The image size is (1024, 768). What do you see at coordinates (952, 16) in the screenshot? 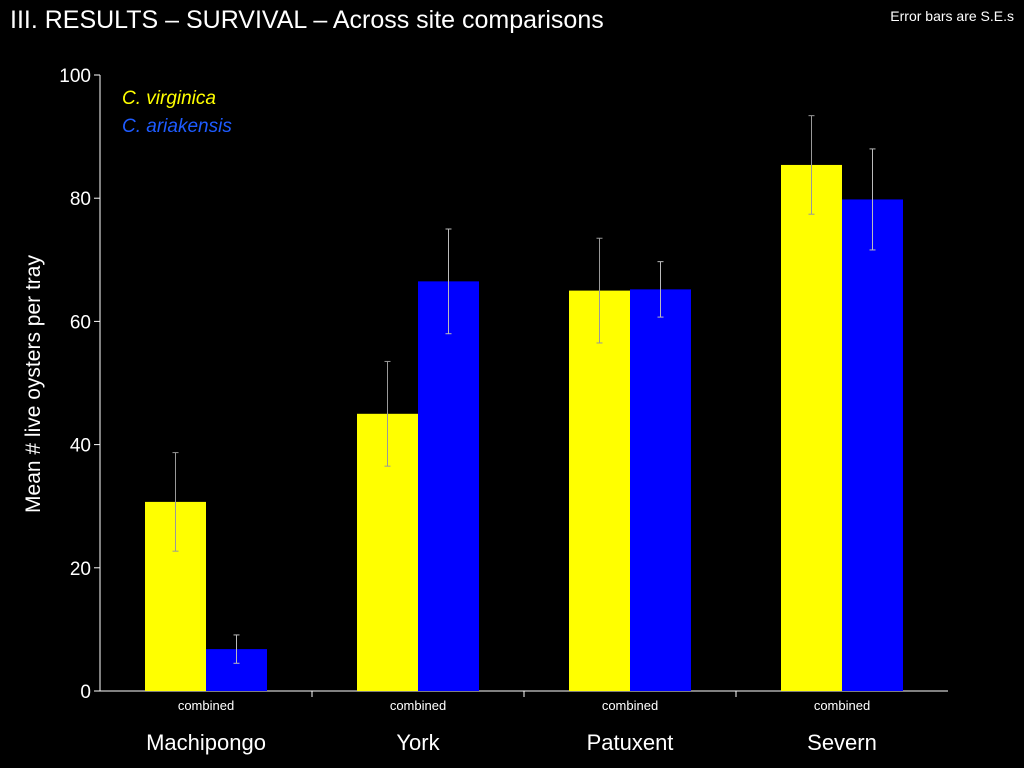
I see `error-bar-note: Error bars are S.E.s` at bounding box center [952, 16].